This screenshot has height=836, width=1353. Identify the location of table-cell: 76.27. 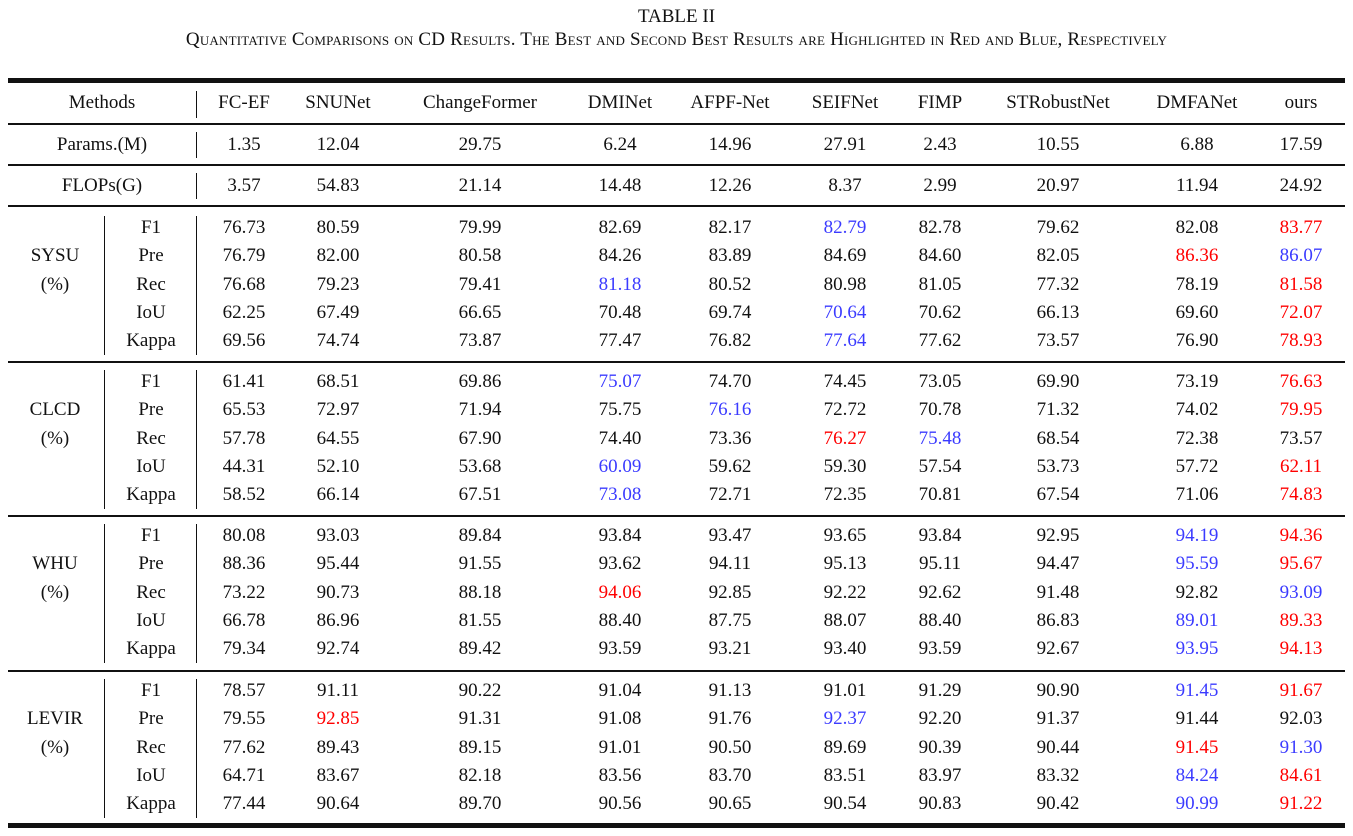
(845, 438).